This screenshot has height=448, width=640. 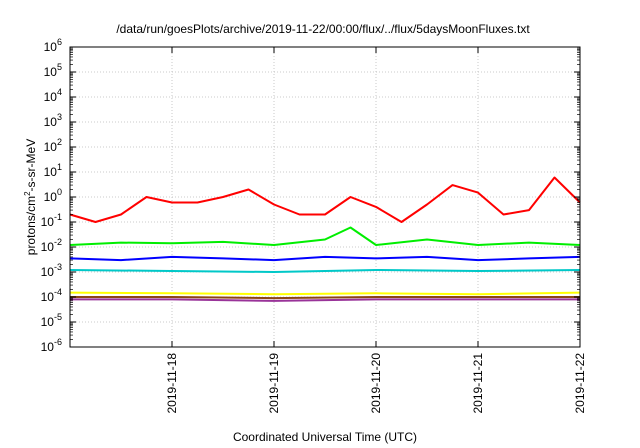 I want to click on y-axis-label-superscript: 2, so click(x=27, y=193).